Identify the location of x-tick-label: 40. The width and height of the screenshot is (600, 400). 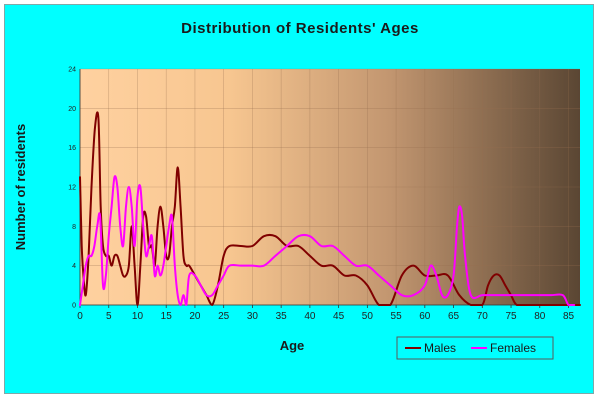
(310, 316).